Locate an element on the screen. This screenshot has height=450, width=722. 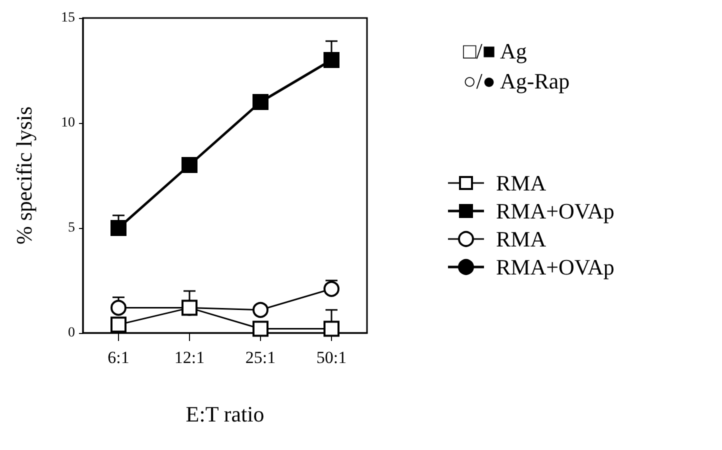
y-tick-label: 10 is located at coordinates (68, 123).